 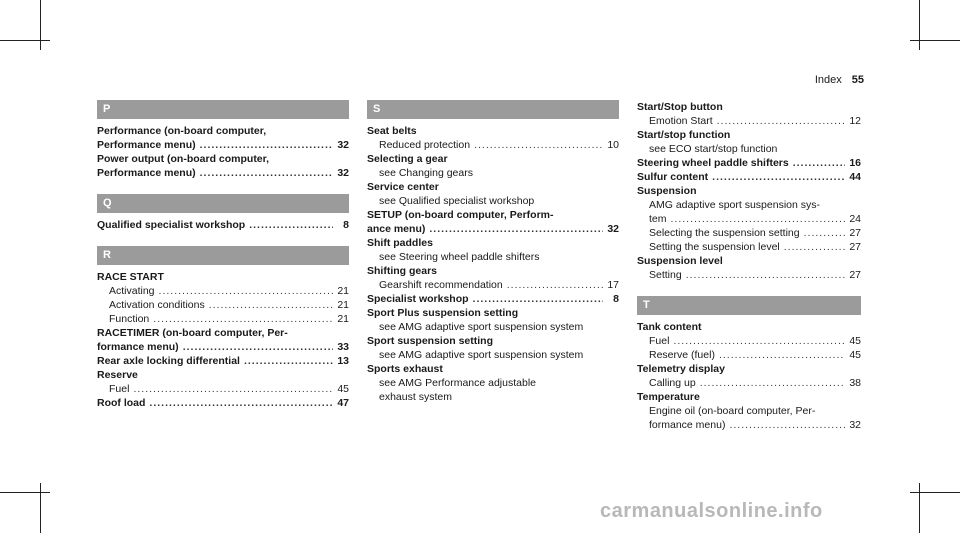 I want to click on index-entry: Specialist workshop8, so click(x=493, y=299).